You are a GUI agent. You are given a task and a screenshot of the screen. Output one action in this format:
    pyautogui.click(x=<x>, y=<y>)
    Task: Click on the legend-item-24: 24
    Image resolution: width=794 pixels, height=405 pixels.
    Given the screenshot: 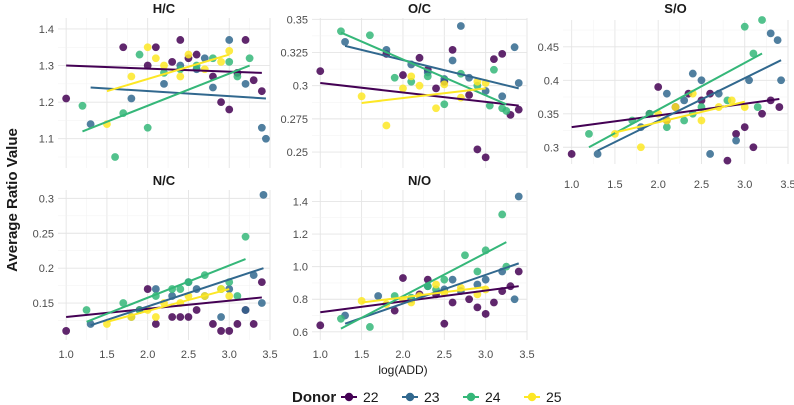 What is the action you would take?
    pyautogui.click(x=482, y=397)
    